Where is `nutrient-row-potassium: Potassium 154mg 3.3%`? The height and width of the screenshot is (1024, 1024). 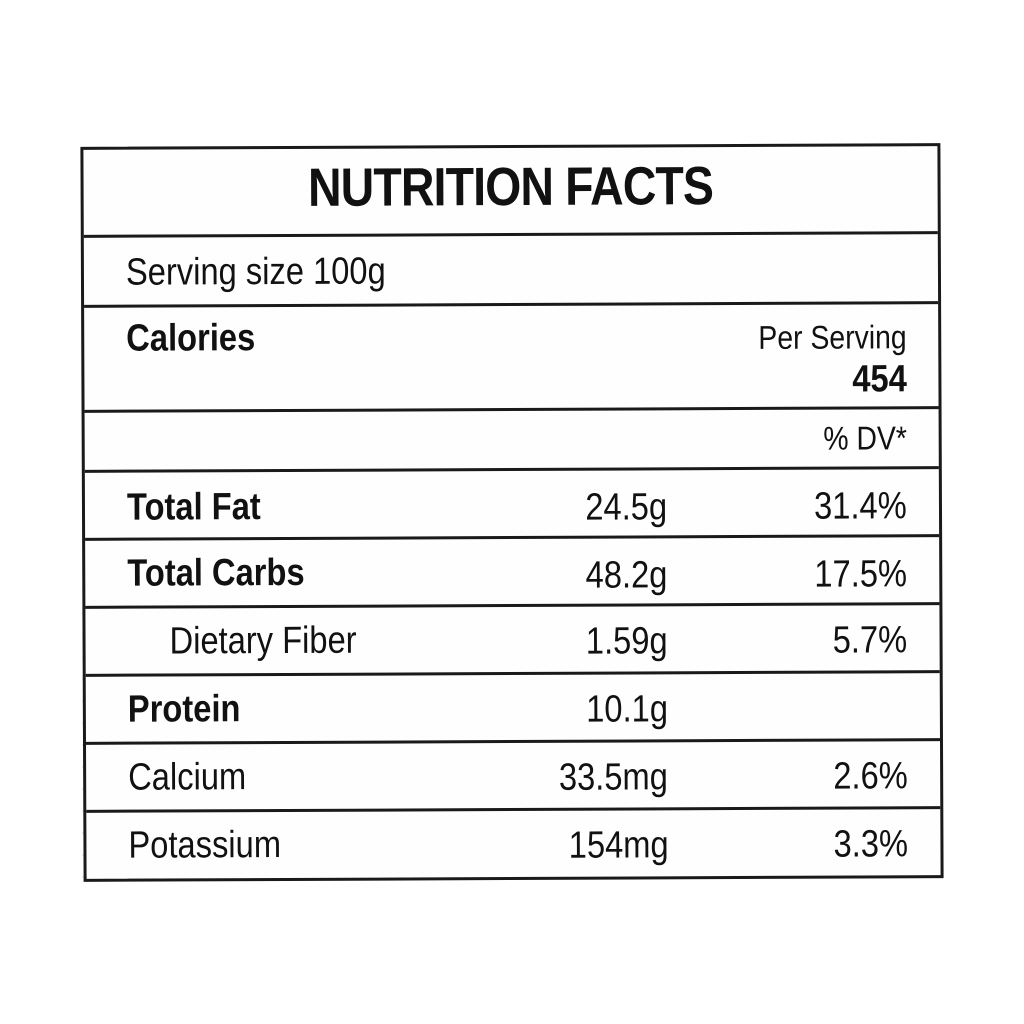 nutrient-row-potassium: Potassium 154mg 3.3% is located at coordinates (513, 844).